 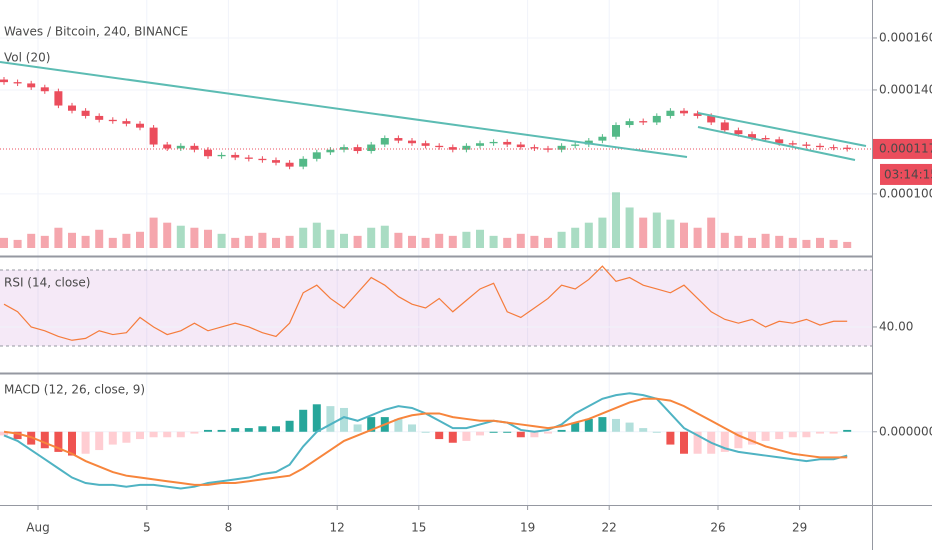 What do you see at coordinates (425, 303) in the screenshot?
I see `rsi-line` at bounding box center [425, 303].